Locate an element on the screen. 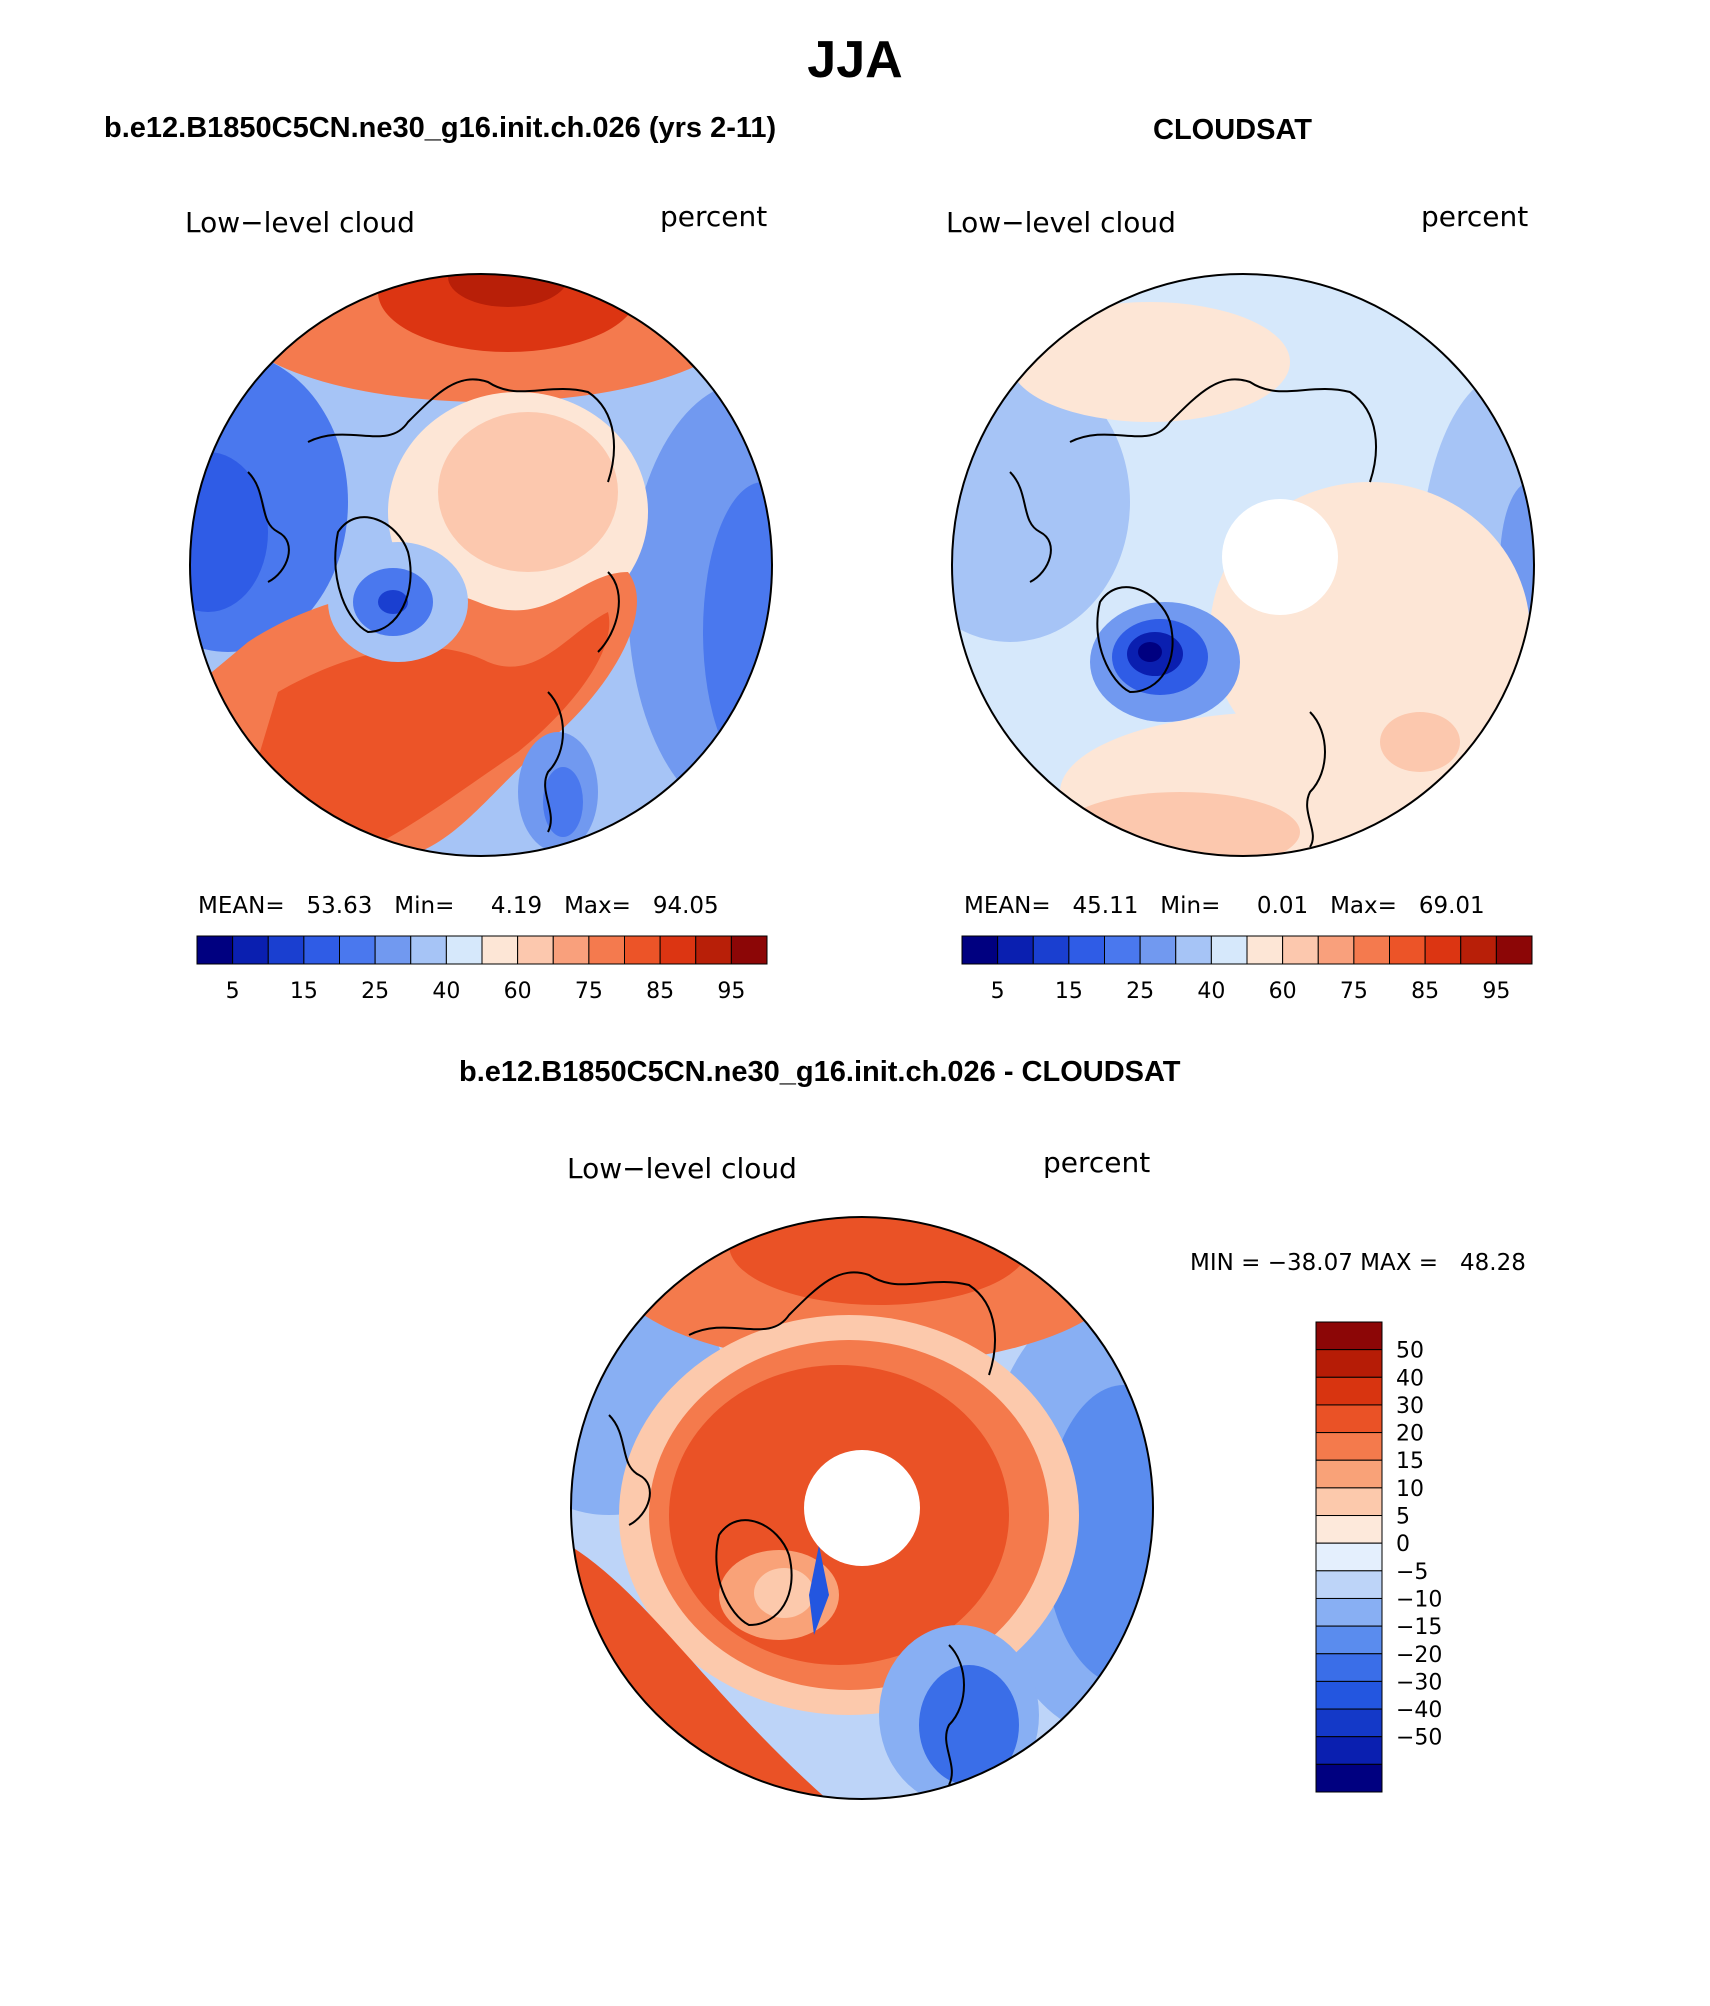  panel3-units-label: percent is located at coordinates (1097, 1162).